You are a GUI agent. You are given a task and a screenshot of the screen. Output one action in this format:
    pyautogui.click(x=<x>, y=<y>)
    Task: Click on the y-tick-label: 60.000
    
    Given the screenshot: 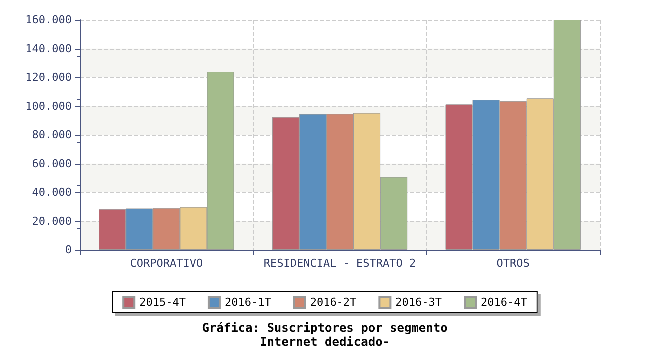 What is the action you would take?
    pyautogui.click(x=52, y=163)
    